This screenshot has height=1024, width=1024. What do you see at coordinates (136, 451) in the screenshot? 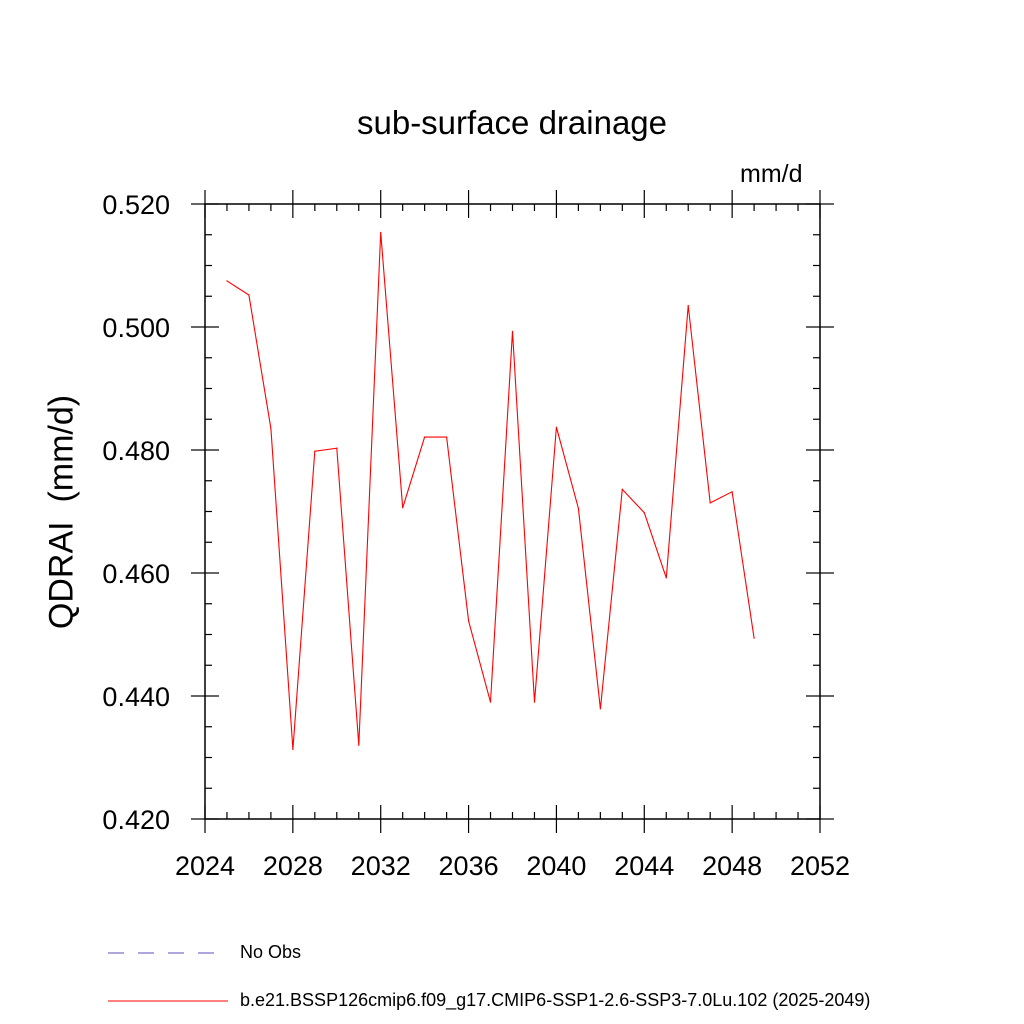
I see `y-tick-label: 0.480` at bounding box center [136, 451].